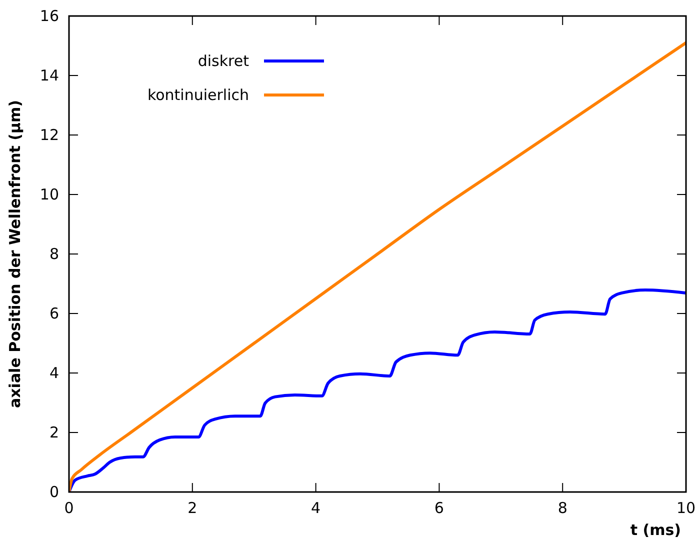 The height and width of the screenshot is (549, 697). Describe the element at coordinates (193, 508) in the screenshot. I see `x-tick-label: 2` at that location.